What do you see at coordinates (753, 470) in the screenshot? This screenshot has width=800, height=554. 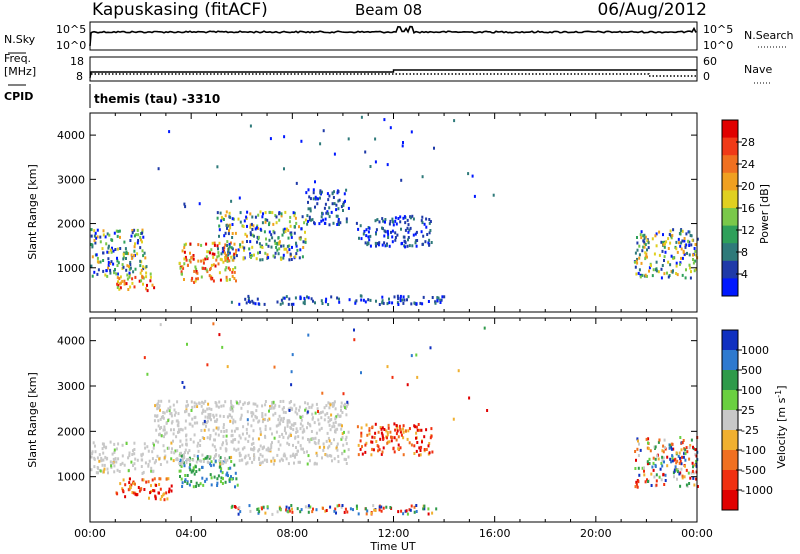 I see `colorbar-tick-label: -500` at bounding box center [753, 470].